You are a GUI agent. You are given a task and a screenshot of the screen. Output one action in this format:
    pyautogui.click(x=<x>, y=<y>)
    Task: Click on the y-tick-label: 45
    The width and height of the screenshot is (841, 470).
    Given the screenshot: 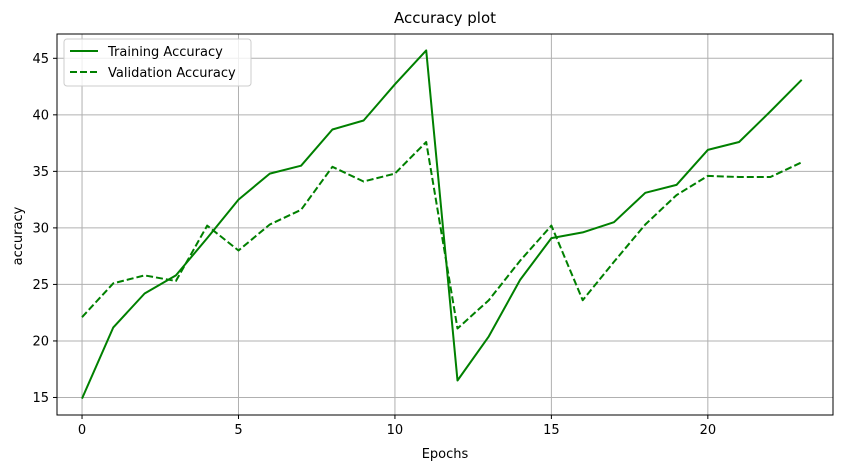 What is the action you would take?
    pyautogui.click(x=40, y=59)
    